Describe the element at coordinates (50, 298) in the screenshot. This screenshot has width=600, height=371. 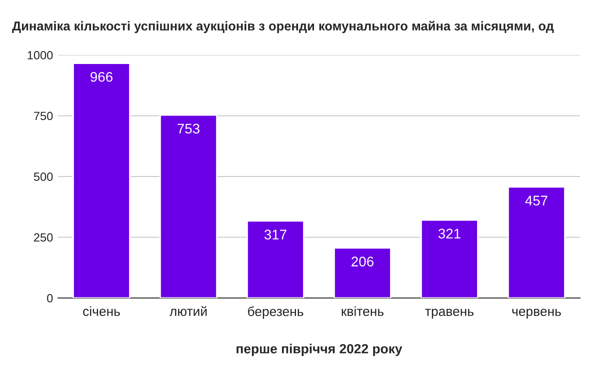
I see `y-tick-label: 0` at that location.